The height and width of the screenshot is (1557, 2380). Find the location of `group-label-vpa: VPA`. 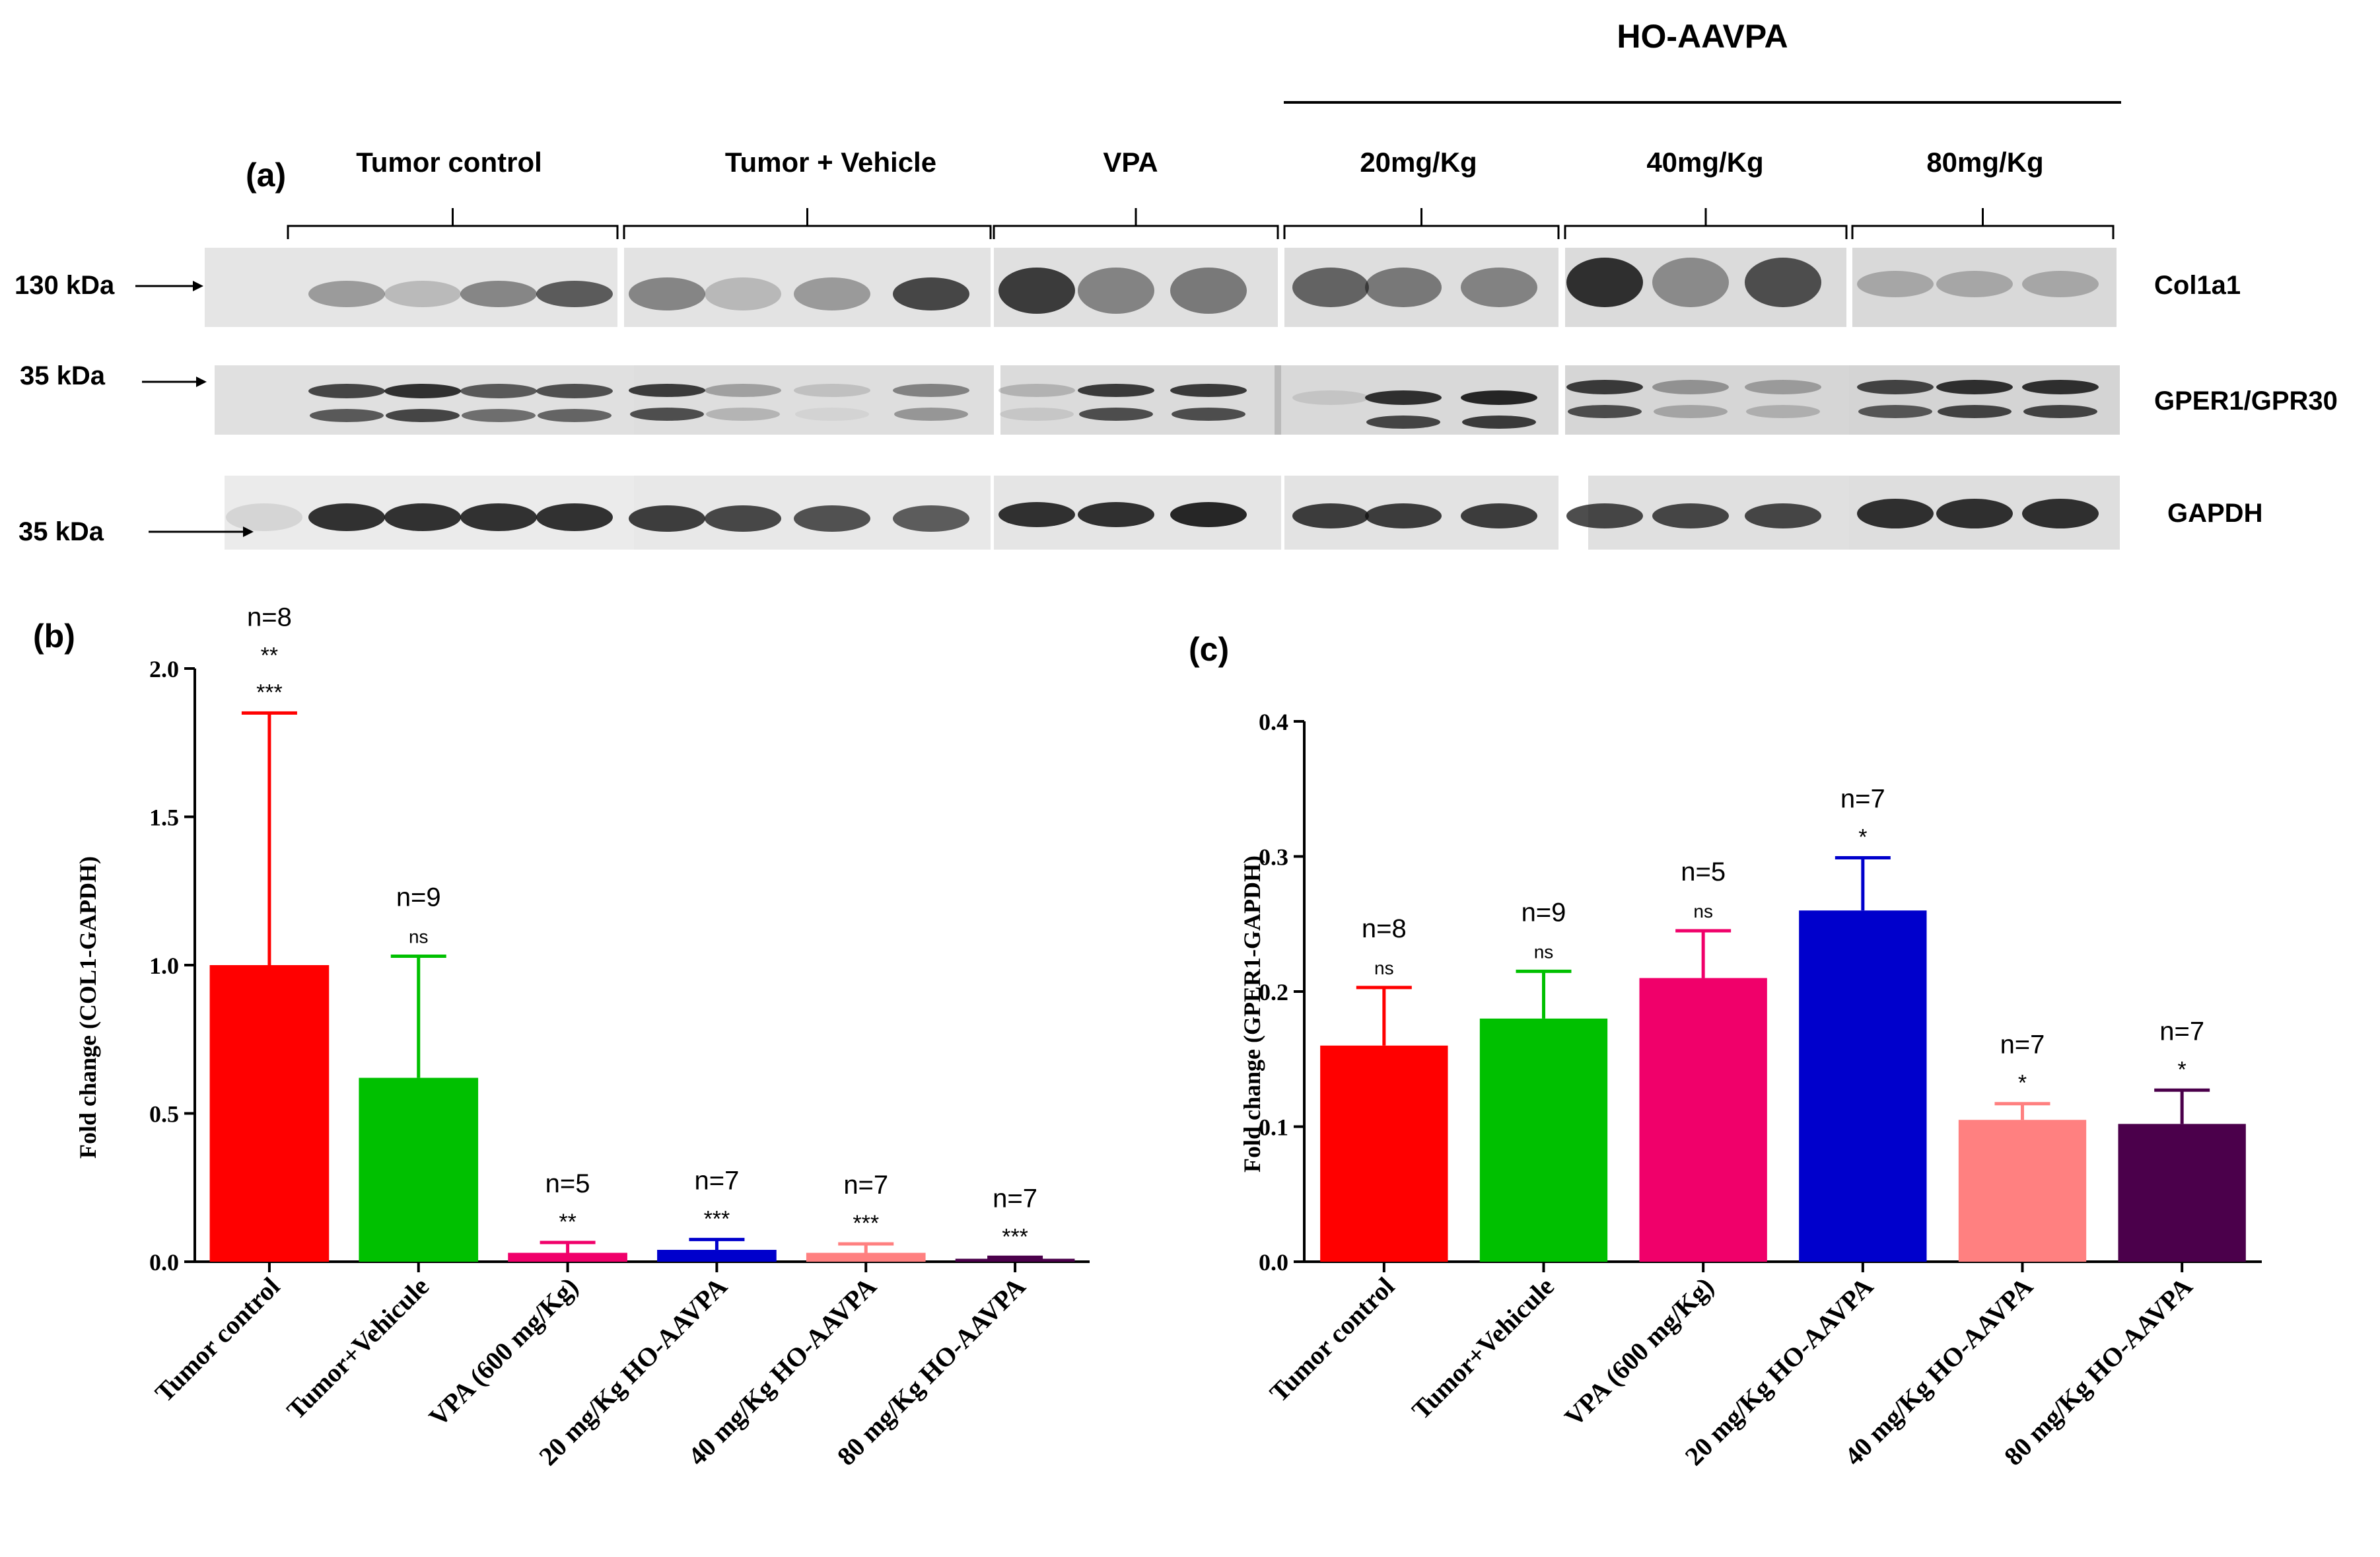

group-label-vpa: VPA is located at coordinates (1130, 162).